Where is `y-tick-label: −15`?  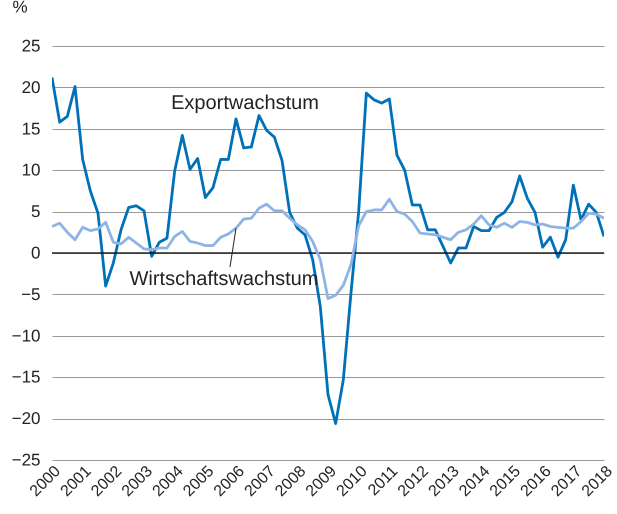 y-tick-label: −15 is located at coordinates (26, 377).